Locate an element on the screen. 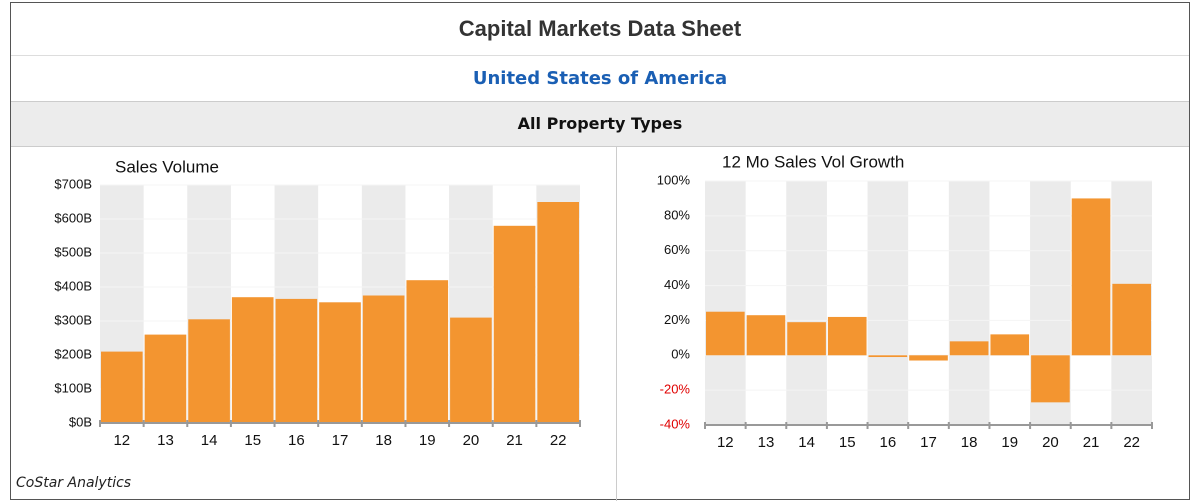 The height and width of the screenshot is (504, 1203). y-tick-label: $300B is located at coordinates (73, 319).